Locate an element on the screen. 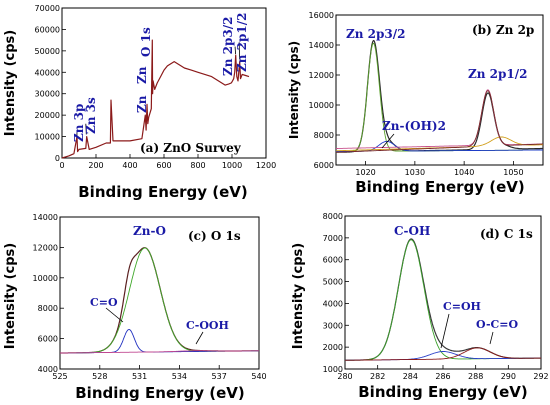 The image size is (550, 405). y-tick-label: 50000 is located at coordinates (47, 51).